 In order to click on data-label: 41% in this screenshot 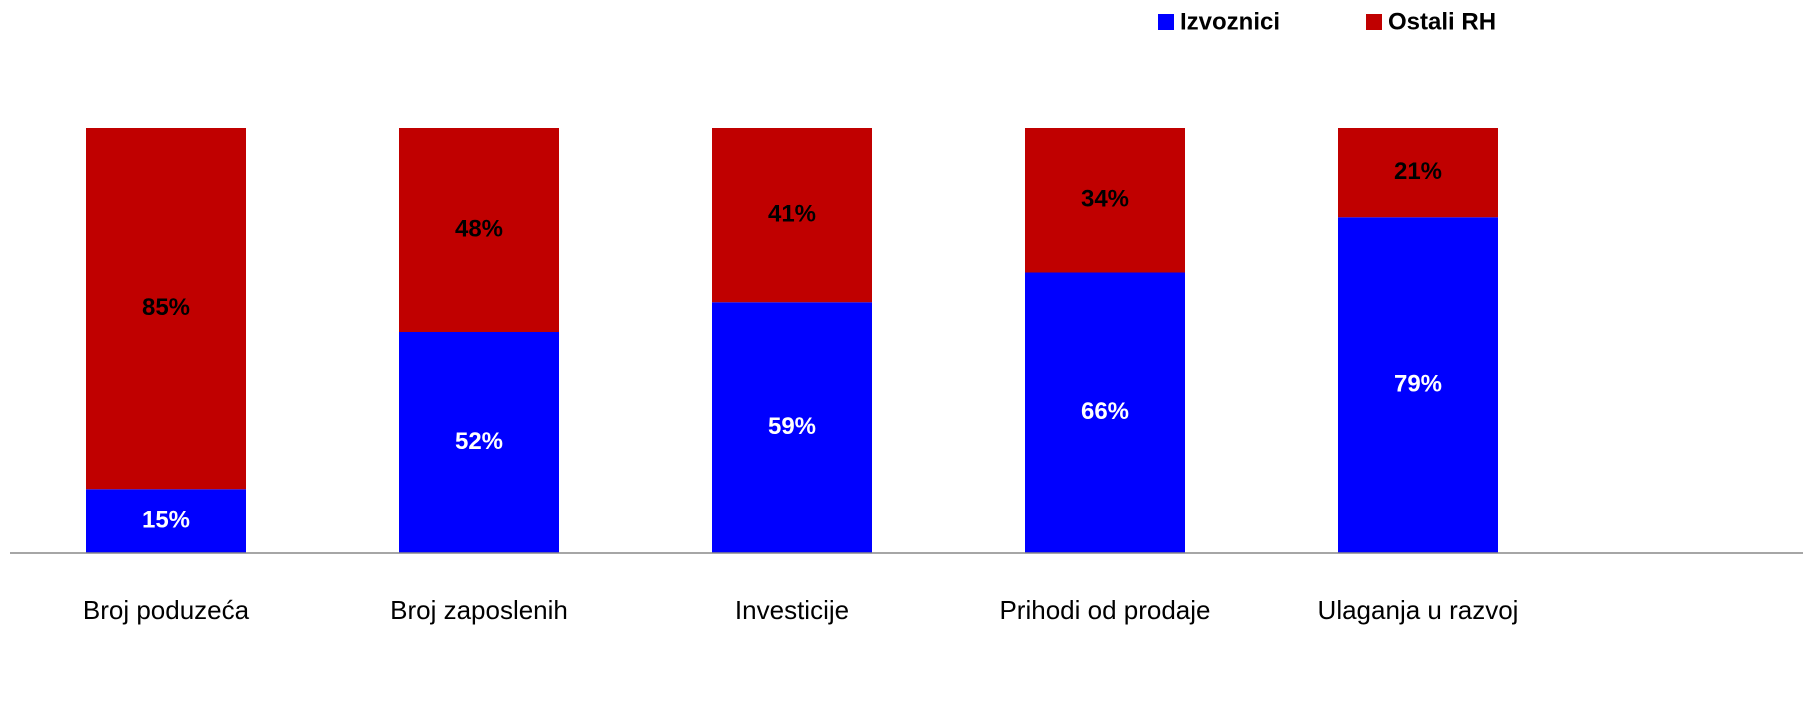, I will do `click(792, 213)`.